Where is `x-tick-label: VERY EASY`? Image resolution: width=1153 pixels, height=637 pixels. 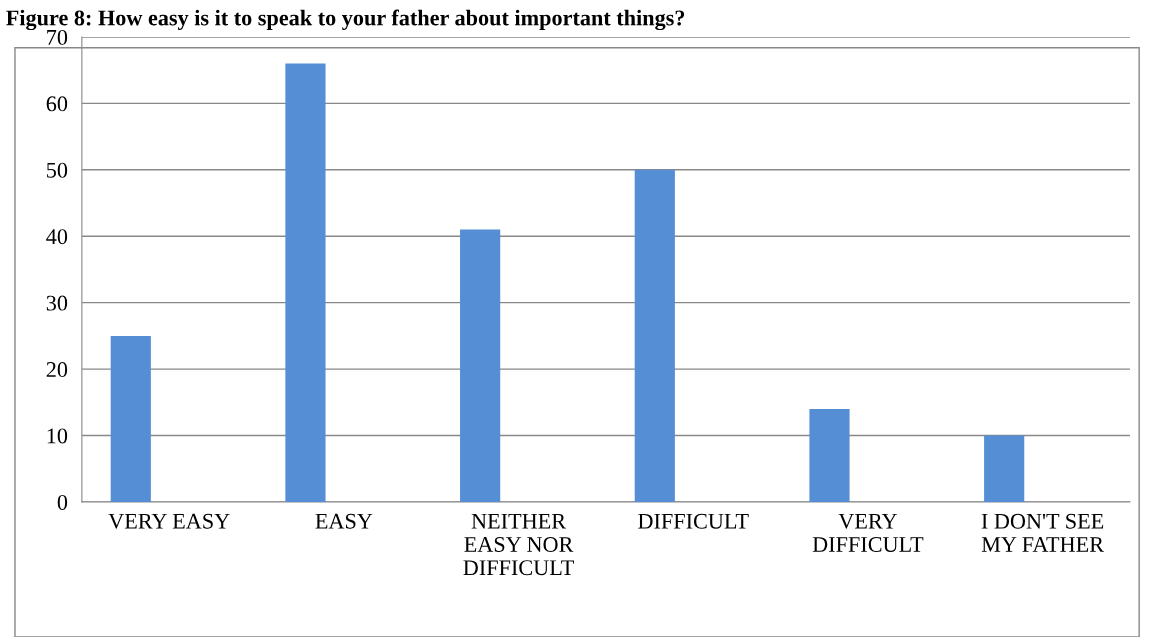 x-tick-label: VERY EASY is located at coordinates (169, 521).